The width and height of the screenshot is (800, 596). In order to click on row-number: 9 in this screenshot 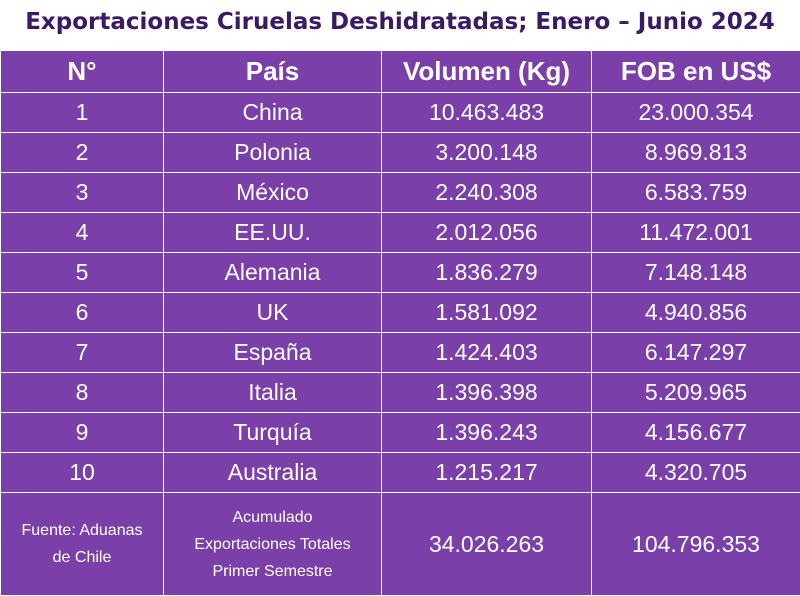, I will do `click(82, 433)`.